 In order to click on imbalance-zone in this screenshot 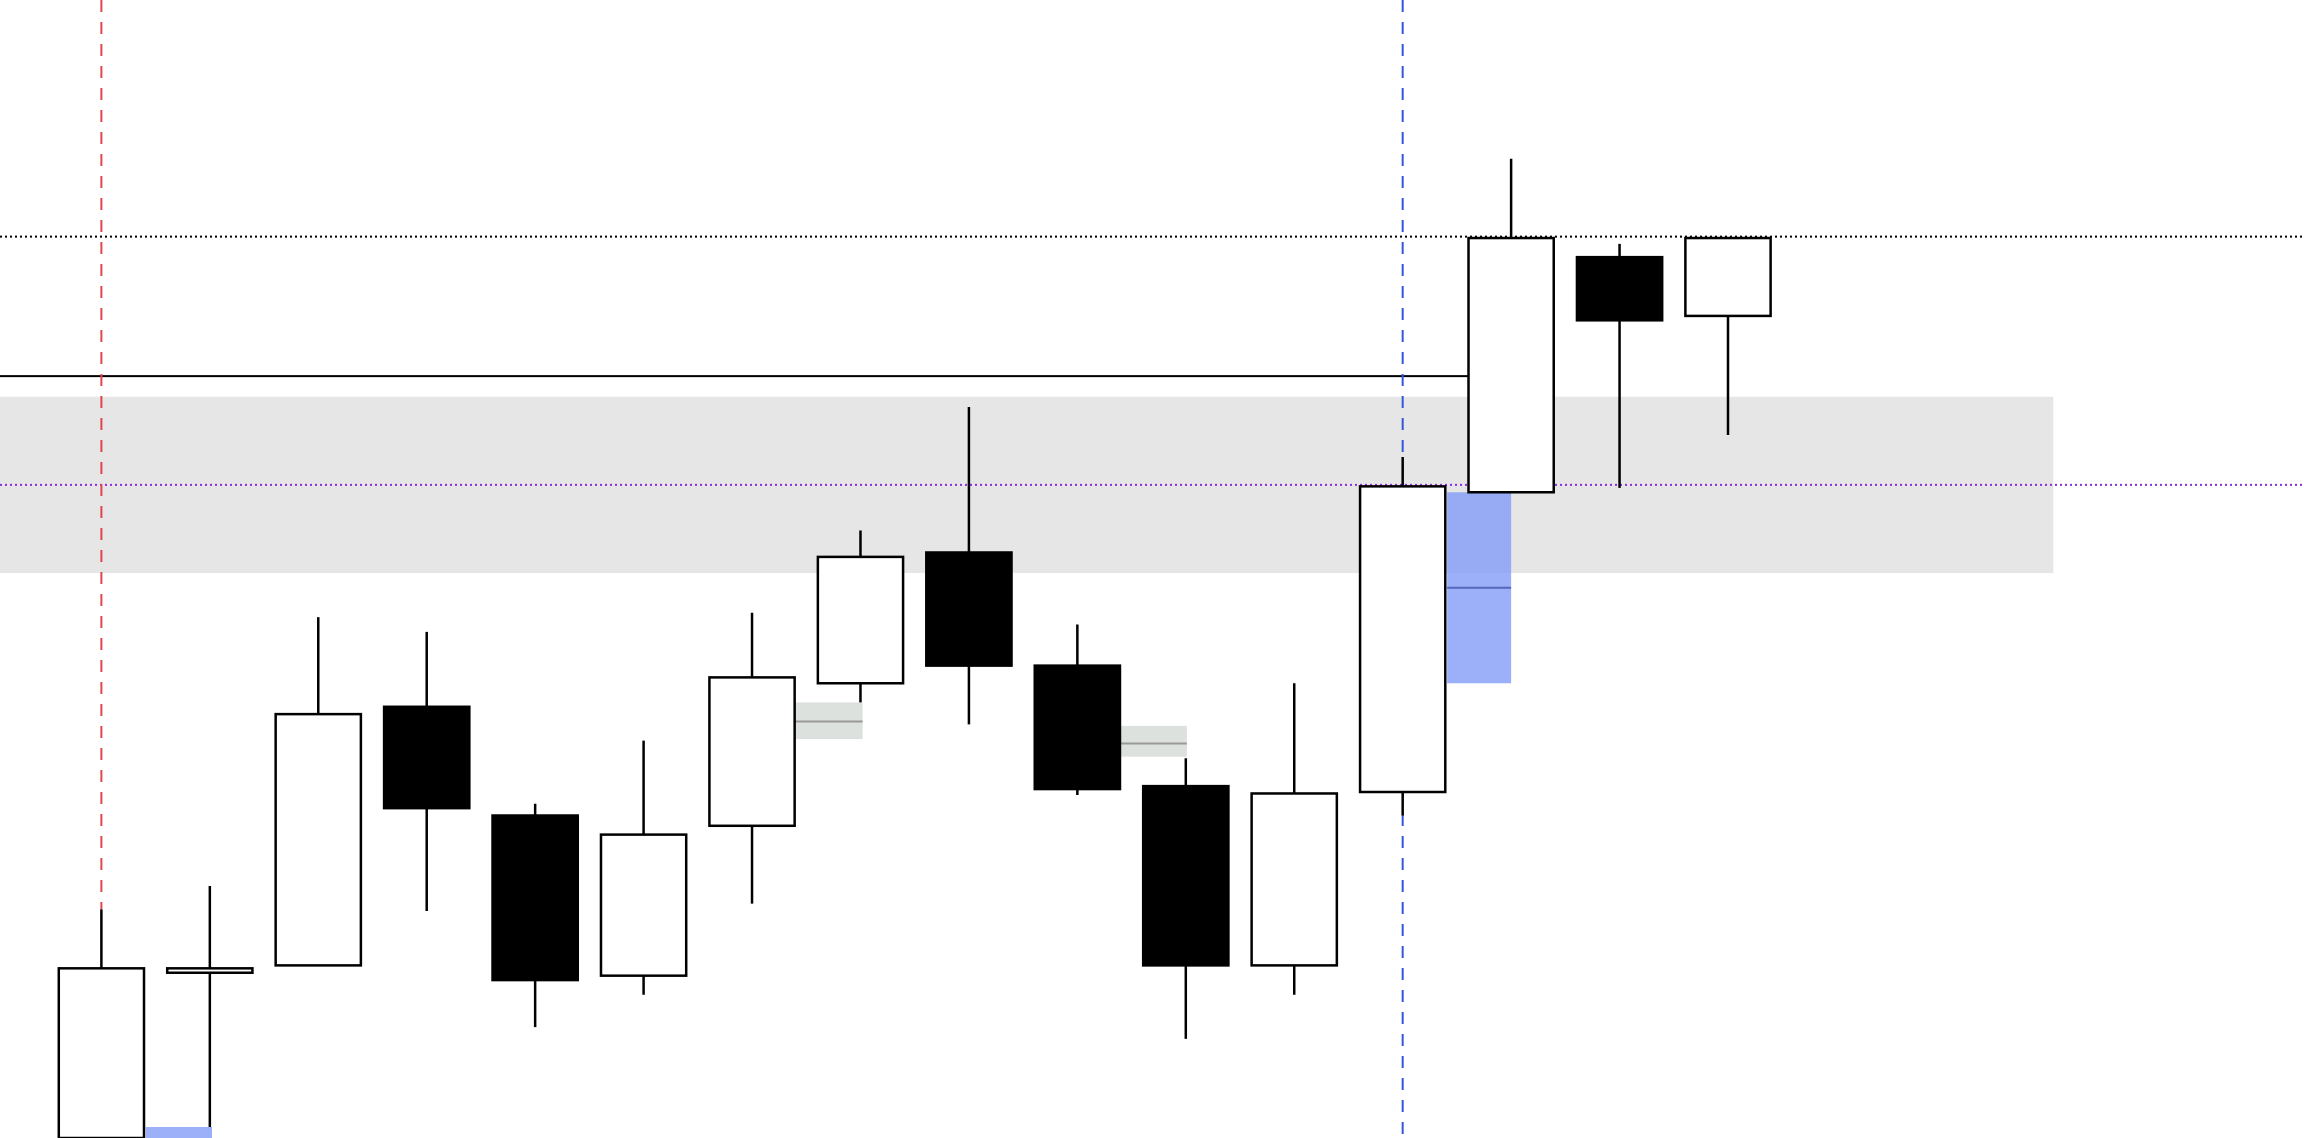, I will do `click(178, 1132)`.